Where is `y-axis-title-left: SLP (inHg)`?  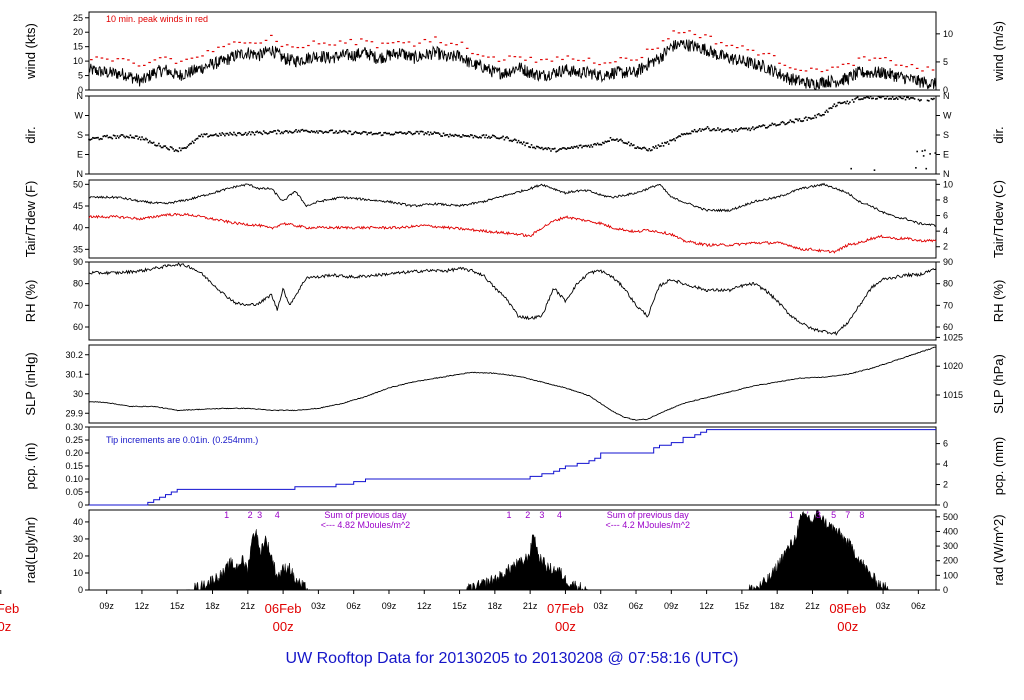
y-axis-title-left: SLP (inHg) is located at coordinates (30, 383).